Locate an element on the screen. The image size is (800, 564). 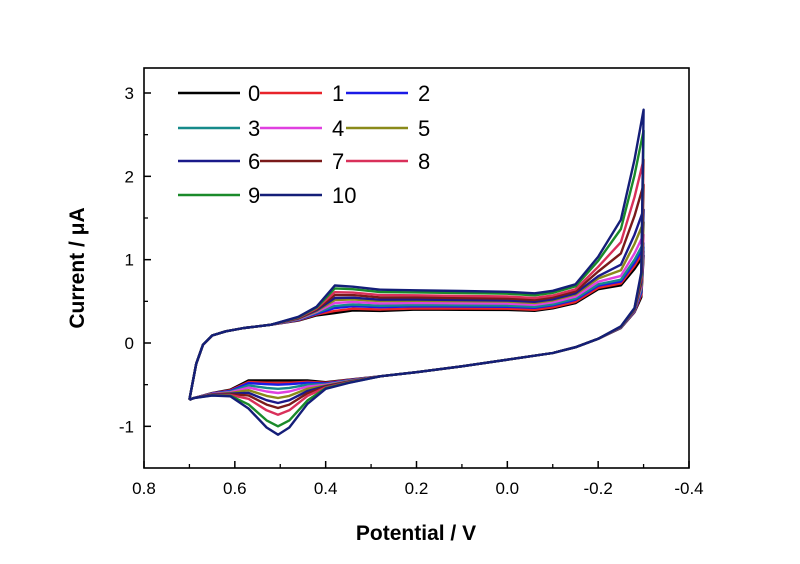
legend-label: 8 is located at coordinates (424, 161).